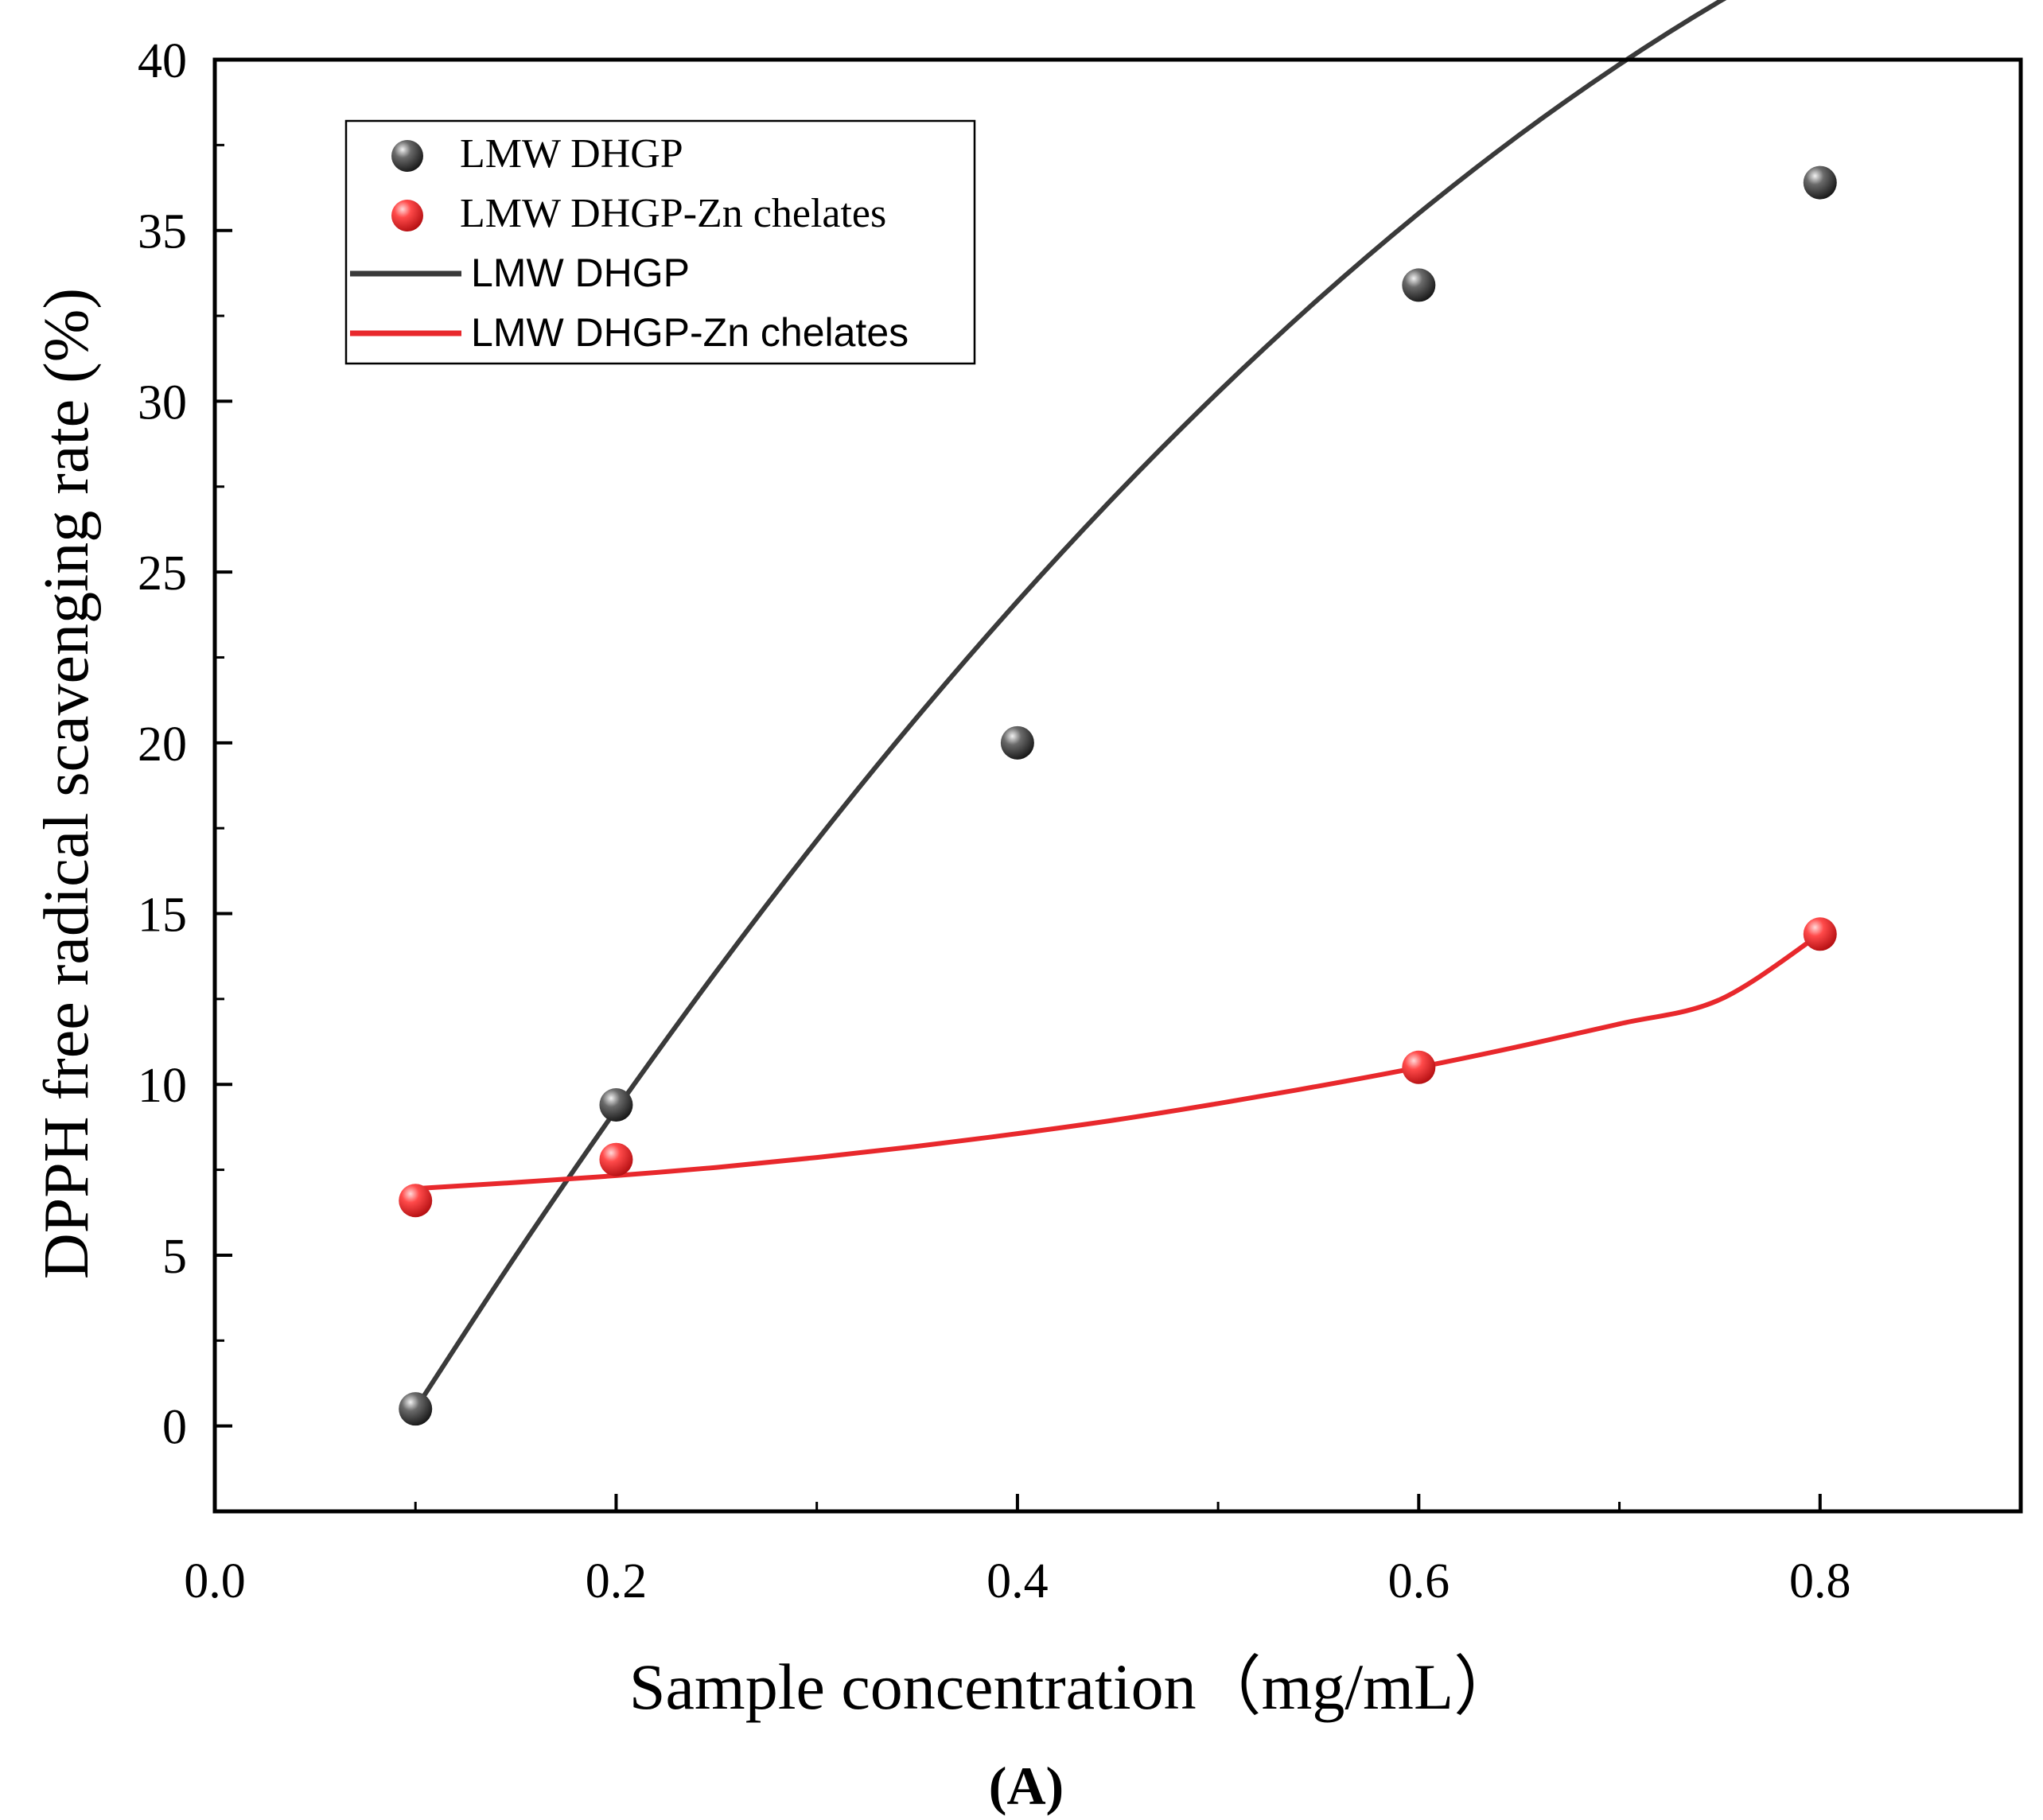 The image size is (2043, 1820). I want to click on y-tick-label: 35, so click(162, 232).